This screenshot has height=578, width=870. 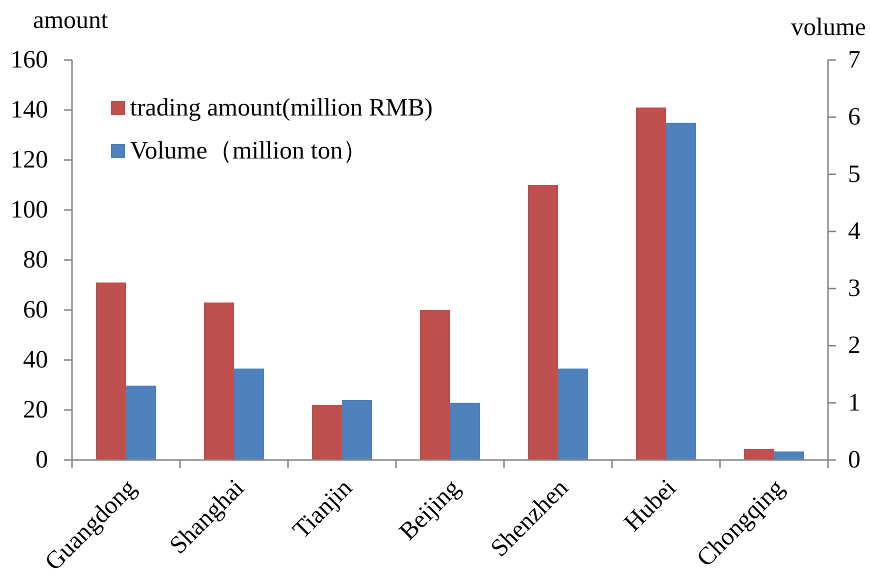 I want to click on y2-tick-label: 3, so click(x=854, y=288).